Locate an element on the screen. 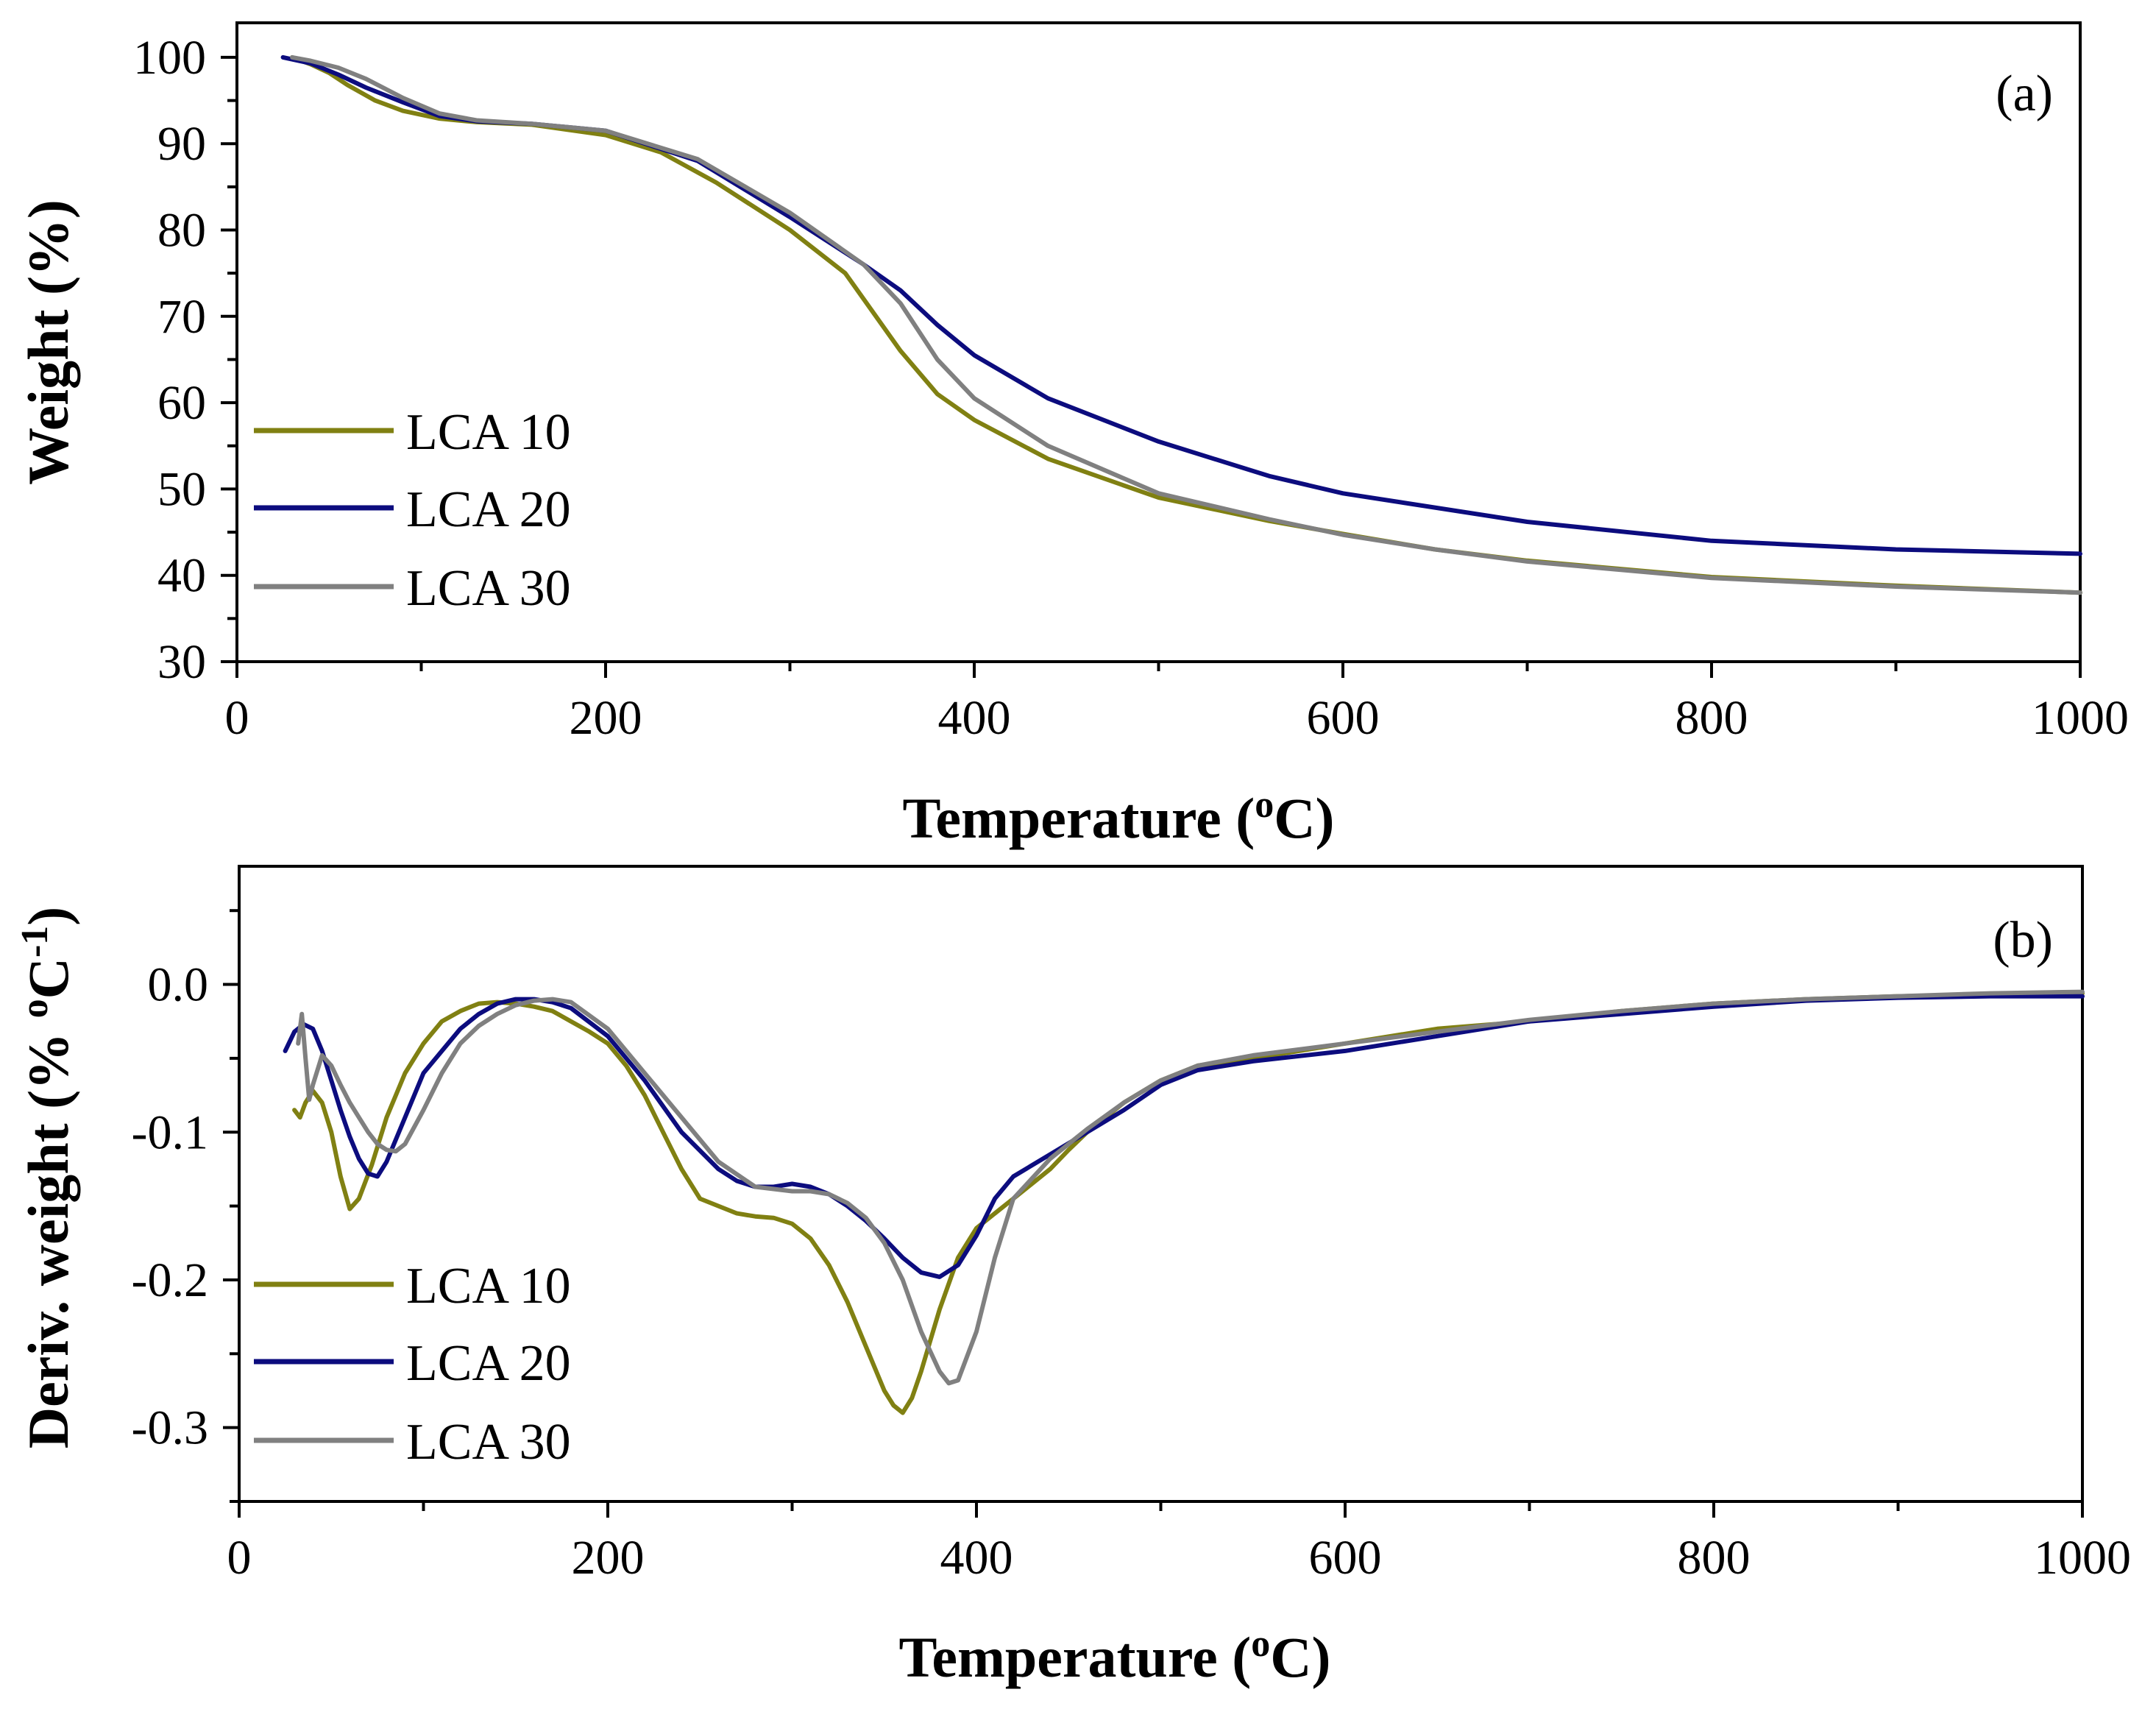  panel-b-legend-label-lca20: LCA 20 is located at coordinates (488, 1363).